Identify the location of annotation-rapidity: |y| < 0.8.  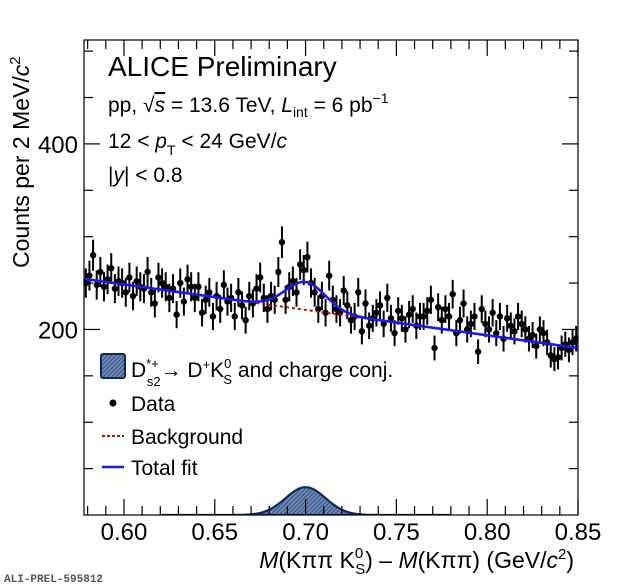
(145, 175).